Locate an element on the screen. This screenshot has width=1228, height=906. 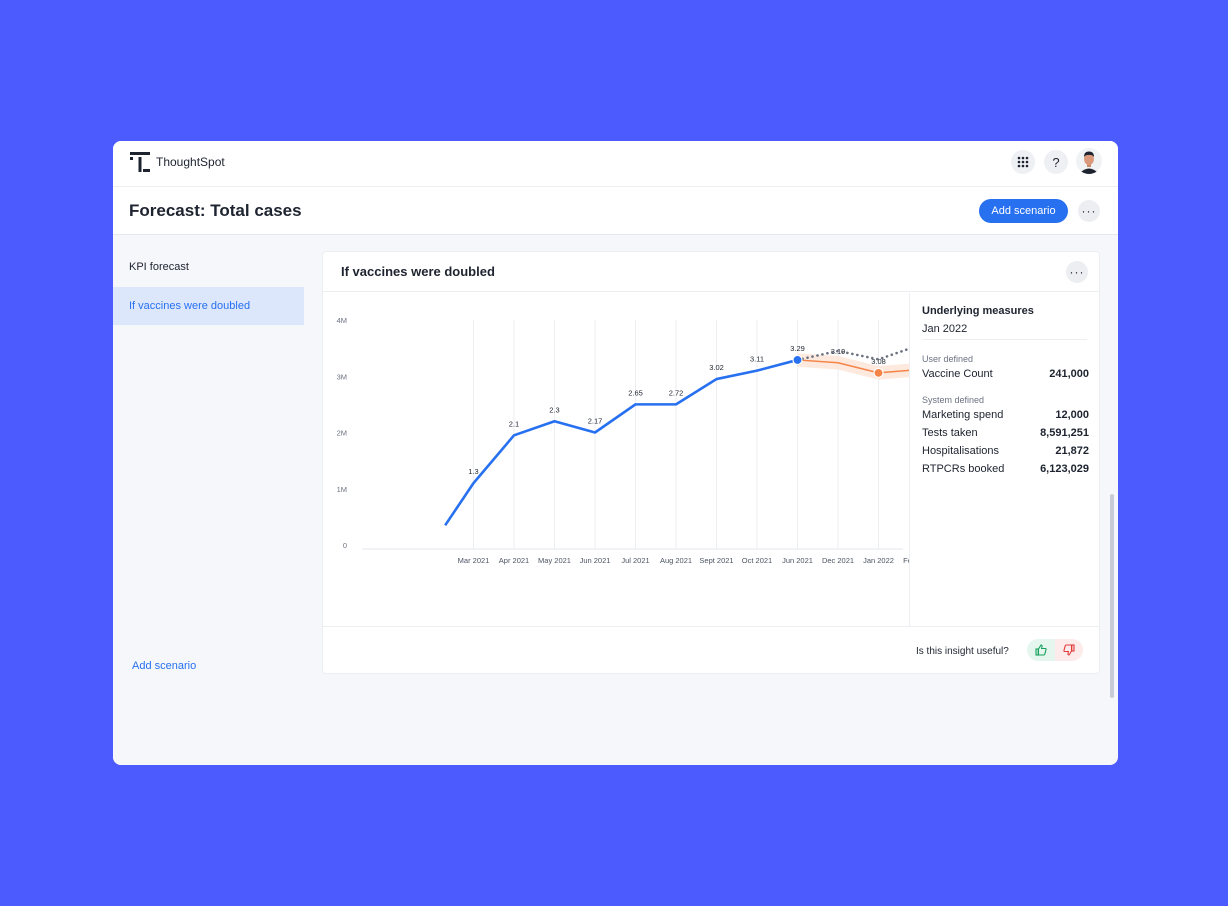
thumbs-up-button is located at coordinates (1041, 650).